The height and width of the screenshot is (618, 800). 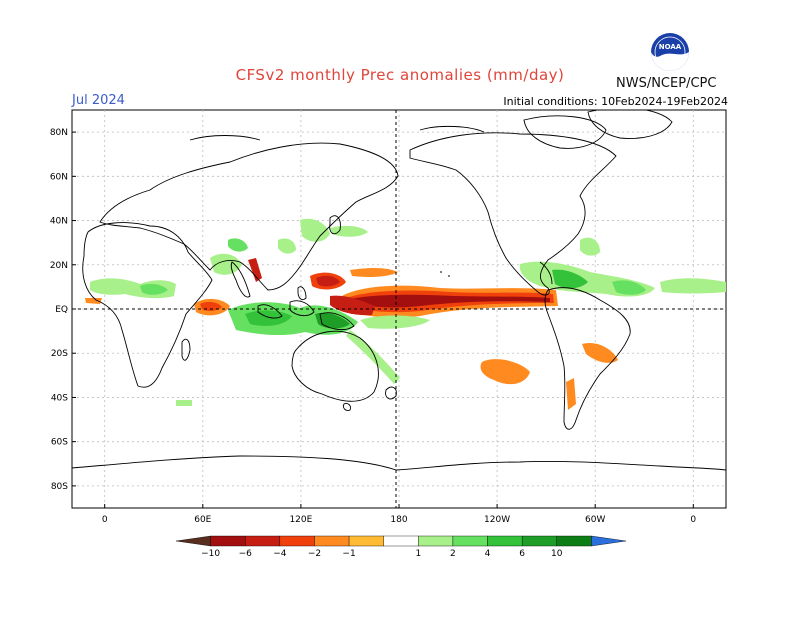 What do you see at coordinates (59, 443) in the screenshot?
I see `y-tick-label: 60S` at bounding box center [59, 443].